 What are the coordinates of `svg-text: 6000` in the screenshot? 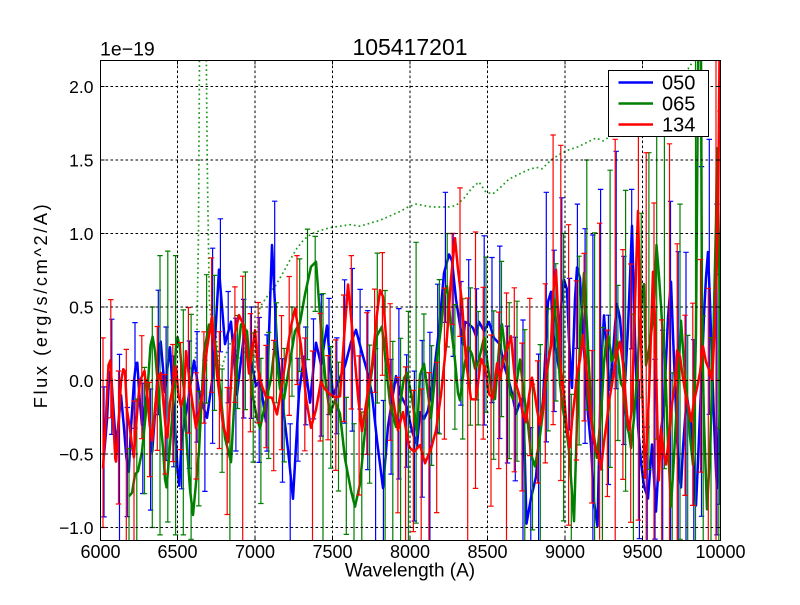 It's located at (100, 552).